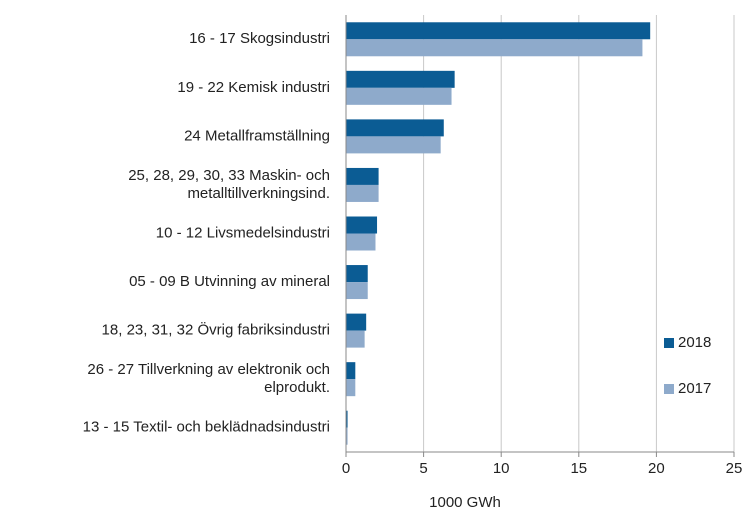 This screenshot has width=747, height=513. What do you see at coordinates (423, 468) in the screenshot?
I see `x-tick-label: 5` at bounding box center [423, 468].